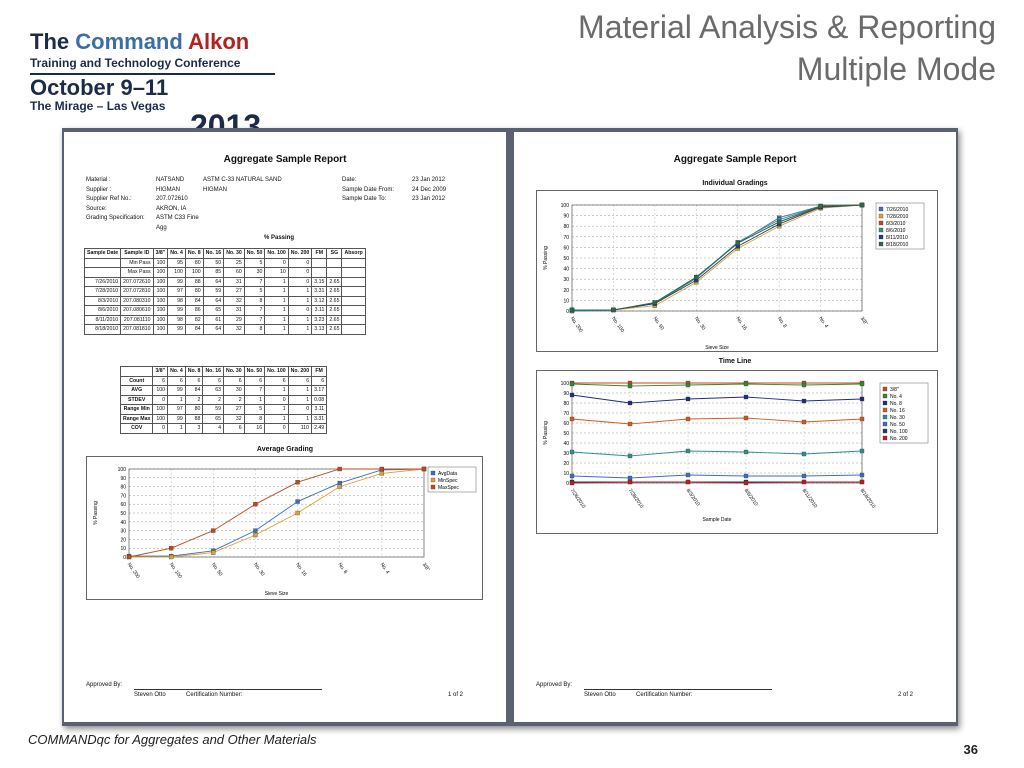  What do you see at coordinates (258, 570) in the screenshot?
I see `x-tick-label: No. 30` at bounding box center [258, 570].